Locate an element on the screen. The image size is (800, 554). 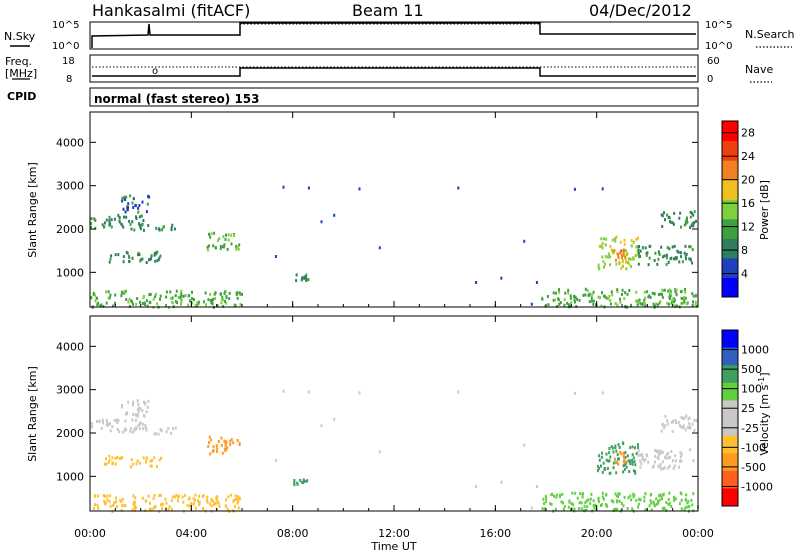
velocity-patch is located at coordinates (301, 482).